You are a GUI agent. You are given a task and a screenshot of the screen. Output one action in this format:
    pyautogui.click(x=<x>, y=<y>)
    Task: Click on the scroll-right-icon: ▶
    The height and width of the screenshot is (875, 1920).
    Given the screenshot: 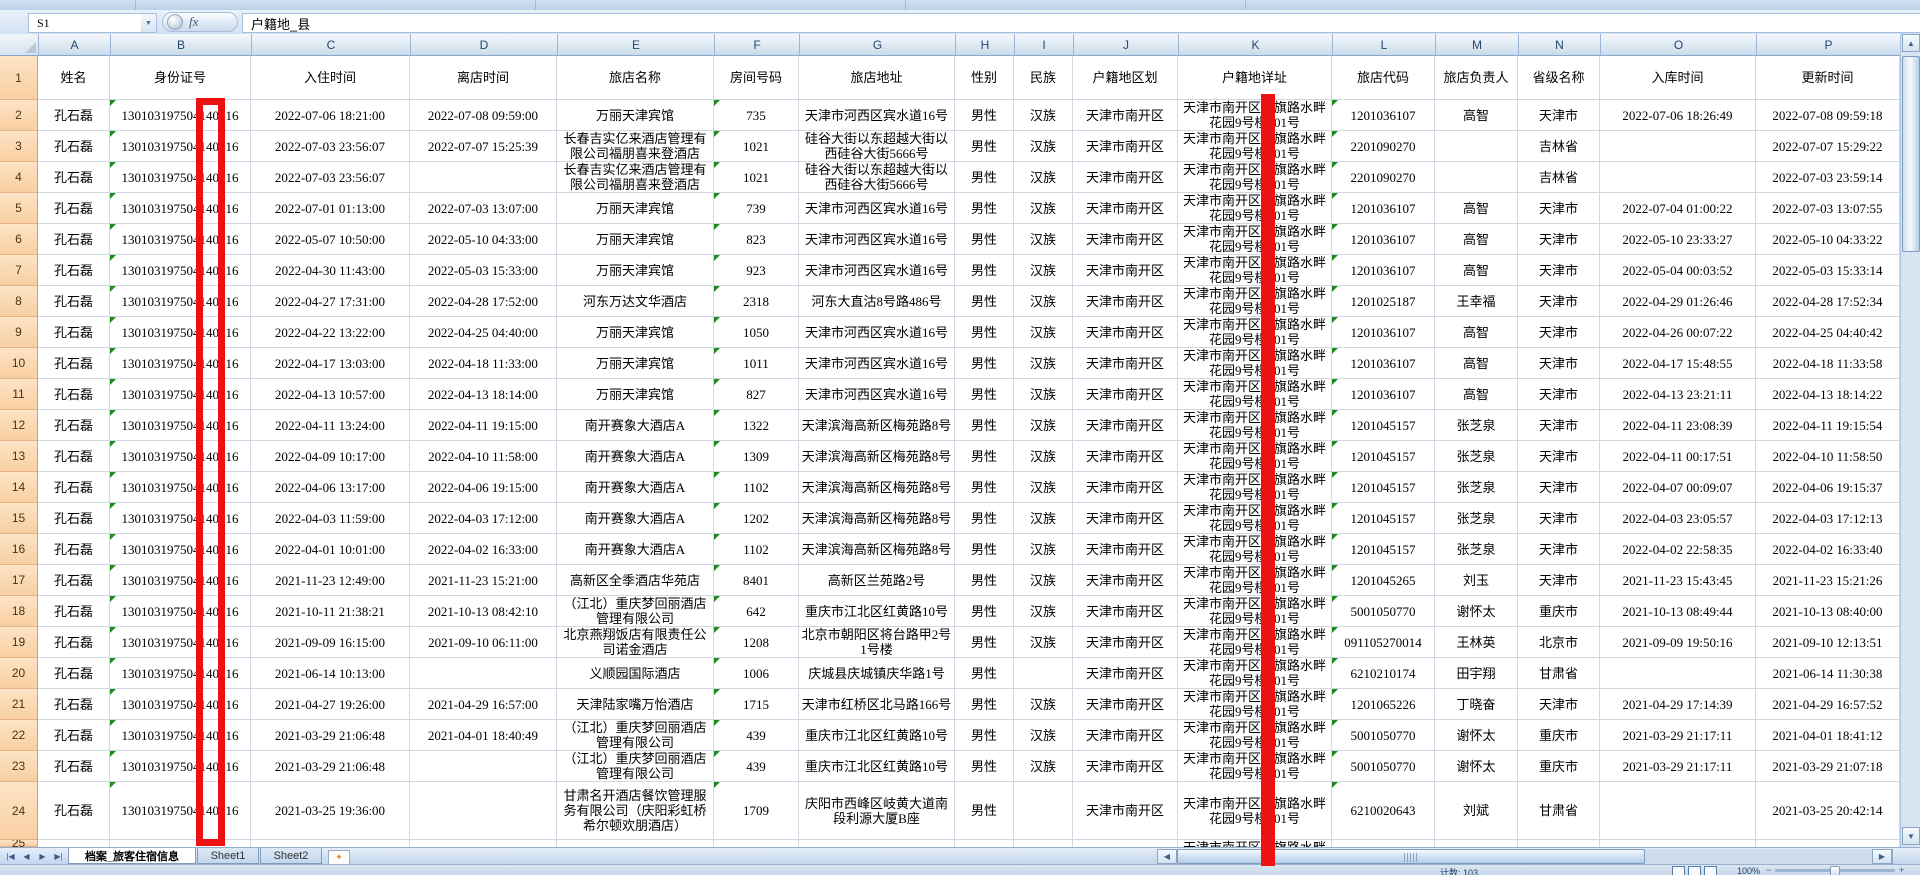 What is the action you would take?
    pyautogui.click(x=1882, y=856)
    